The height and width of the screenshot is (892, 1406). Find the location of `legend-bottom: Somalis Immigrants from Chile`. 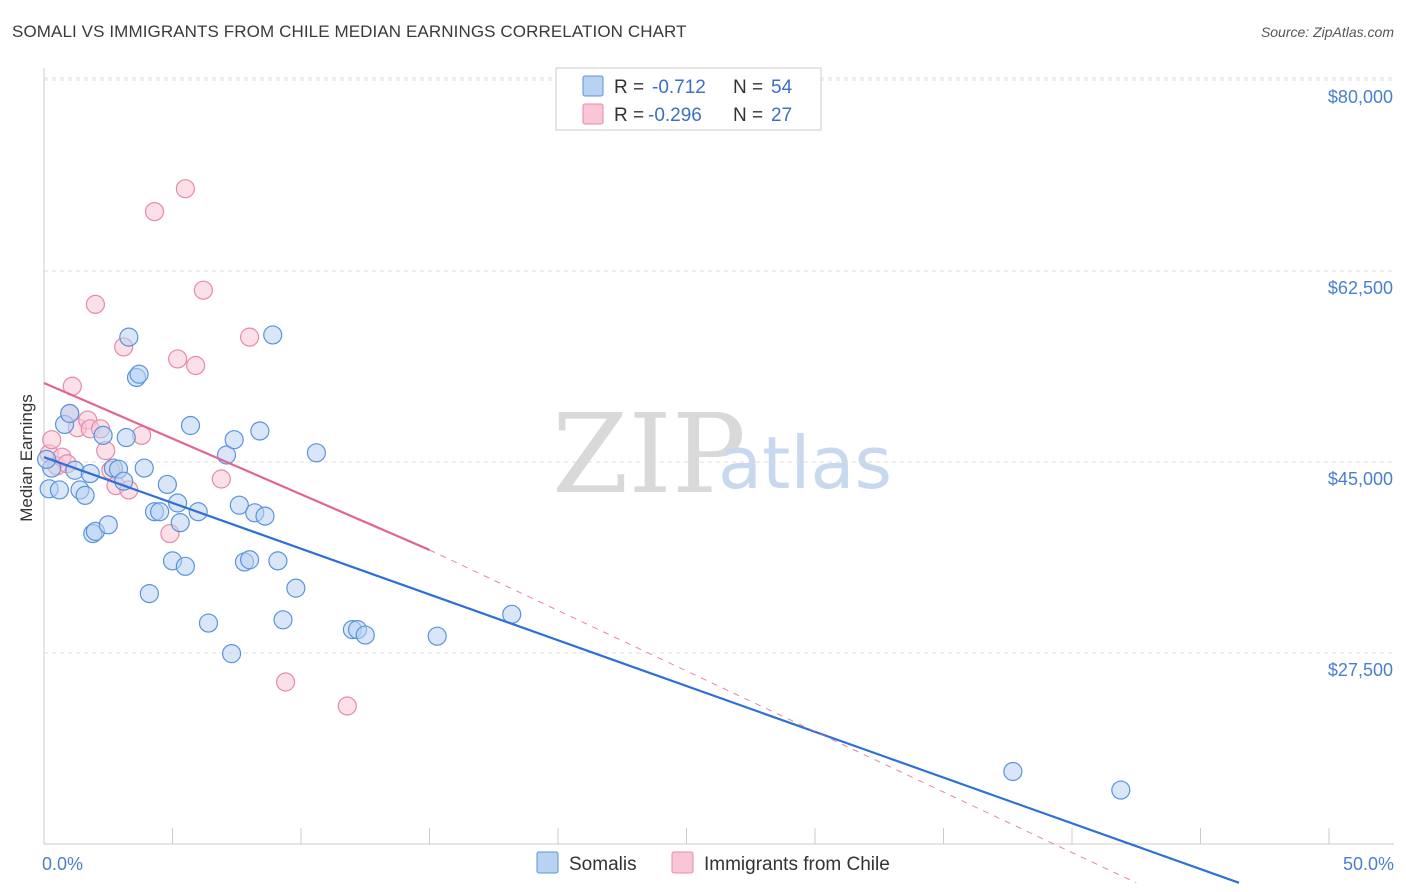

legend-bottom: Somalis Immigrants from Chile is located at coordinates (713, 863).